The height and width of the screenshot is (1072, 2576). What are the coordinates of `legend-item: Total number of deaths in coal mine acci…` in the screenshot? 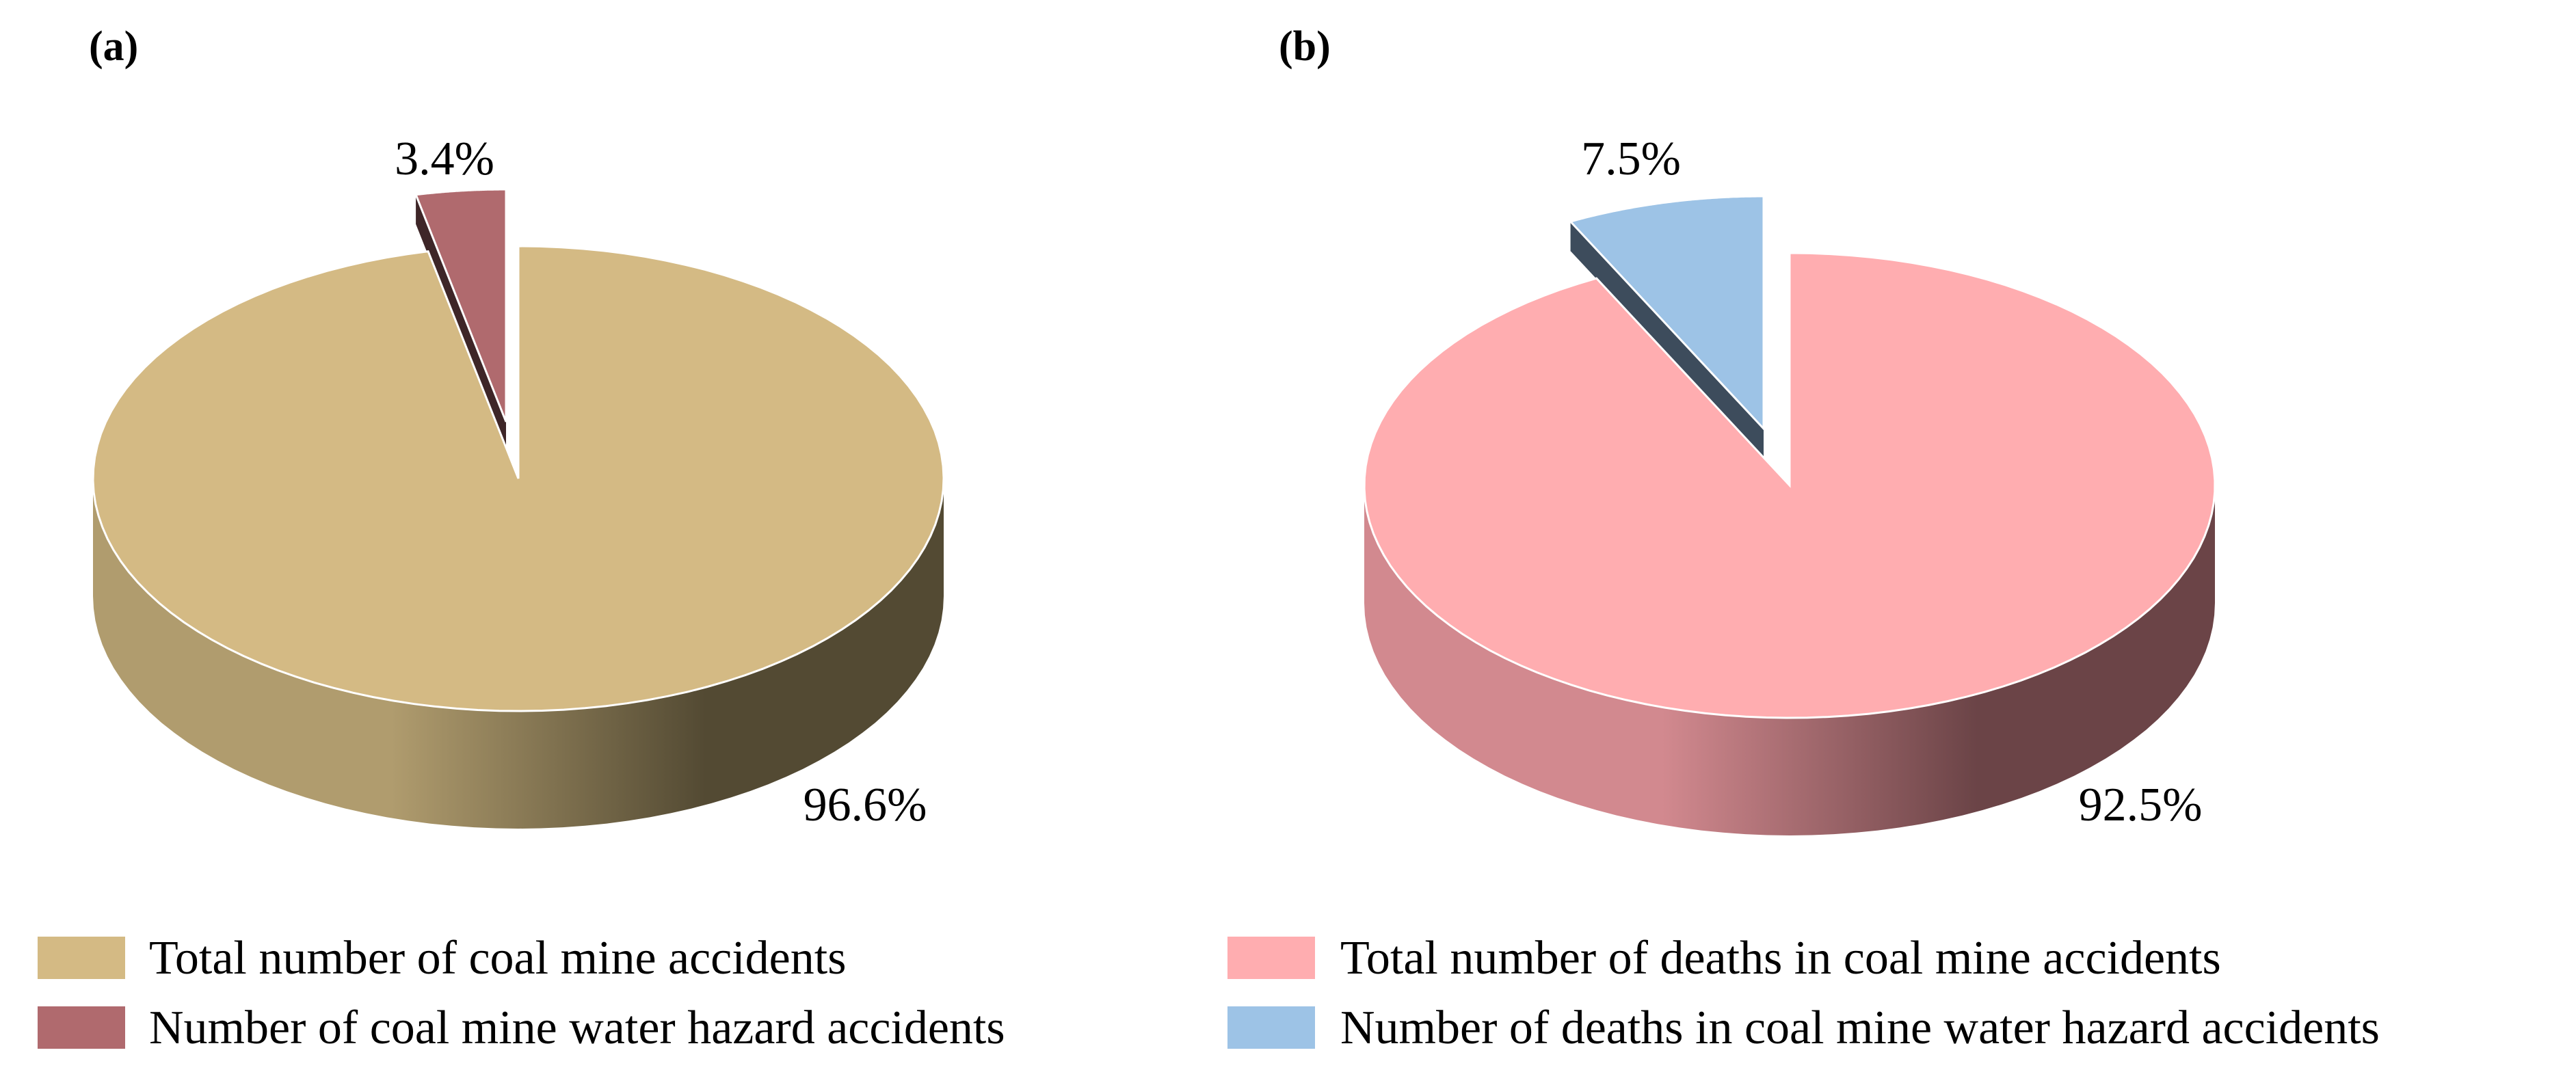 It's located at (1724, 958).